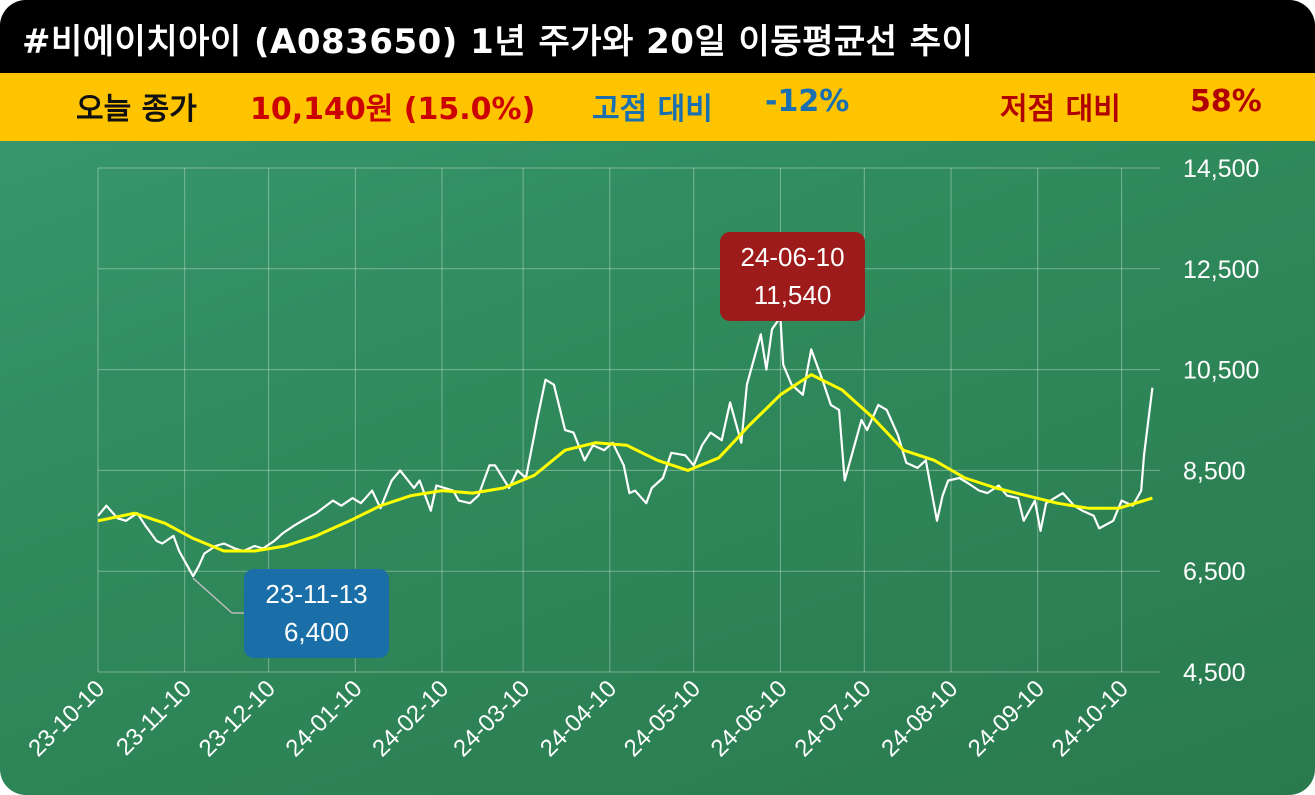 The height and width of the screenshot is (795, 1315). What do you see at coordinates (237, 718) in the screenshot?
I see `x-tick-label: 23-12-10` at bounding box center [237, 718].